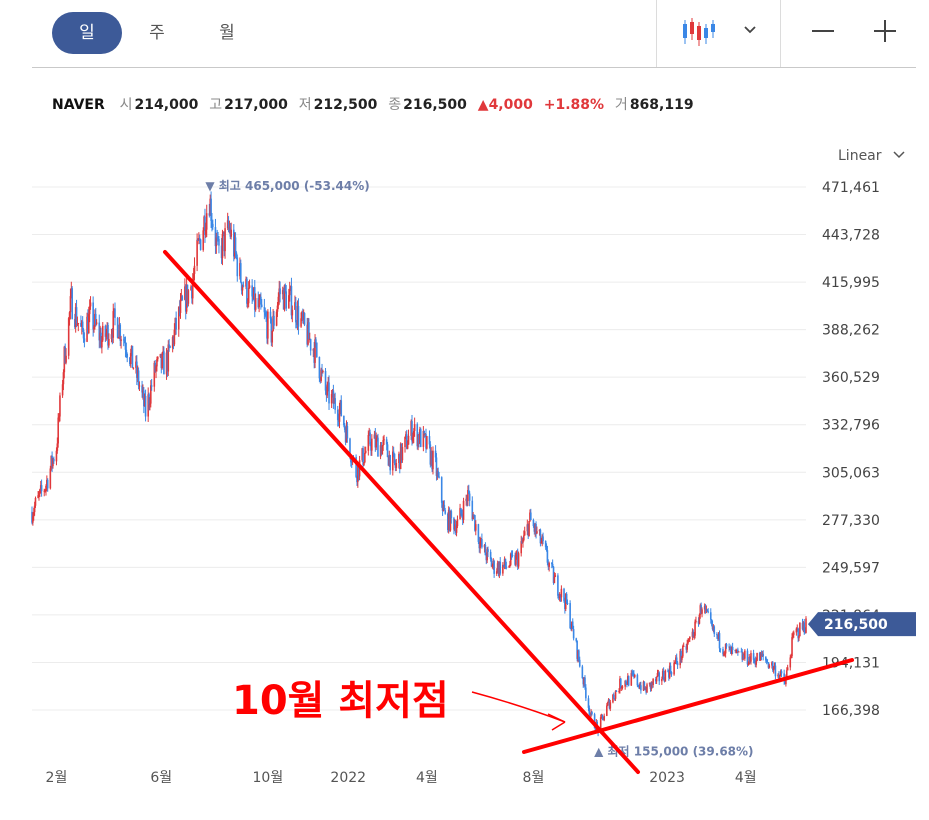  I want to click on scale-selector: Linear, so click(872, 156).